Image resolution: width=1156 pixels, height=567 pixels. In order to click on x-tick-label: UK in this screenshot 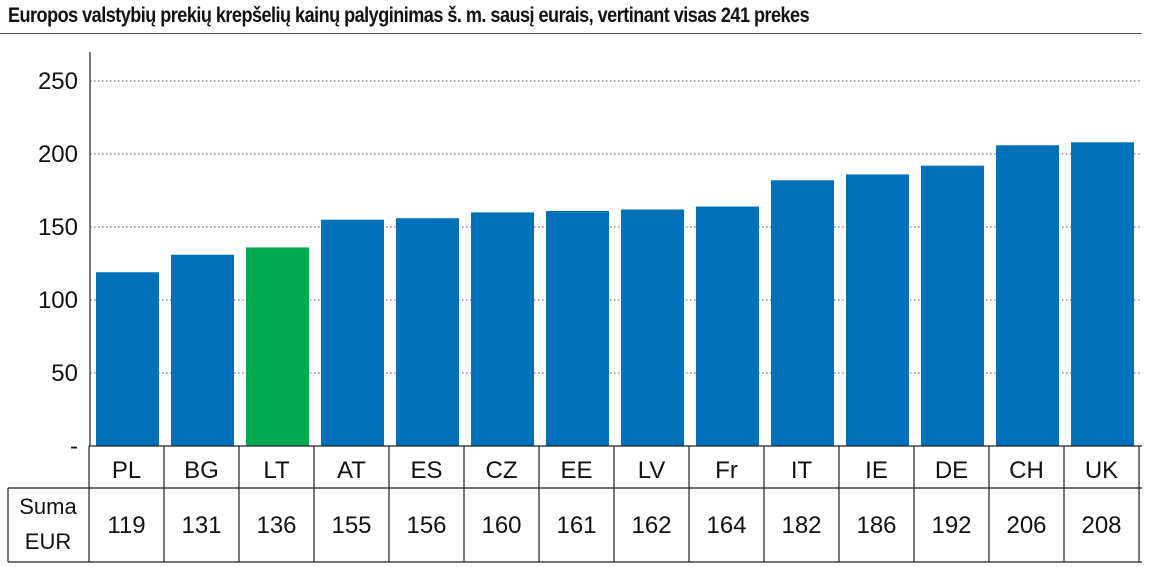, I will do `click(1101, 470)`.